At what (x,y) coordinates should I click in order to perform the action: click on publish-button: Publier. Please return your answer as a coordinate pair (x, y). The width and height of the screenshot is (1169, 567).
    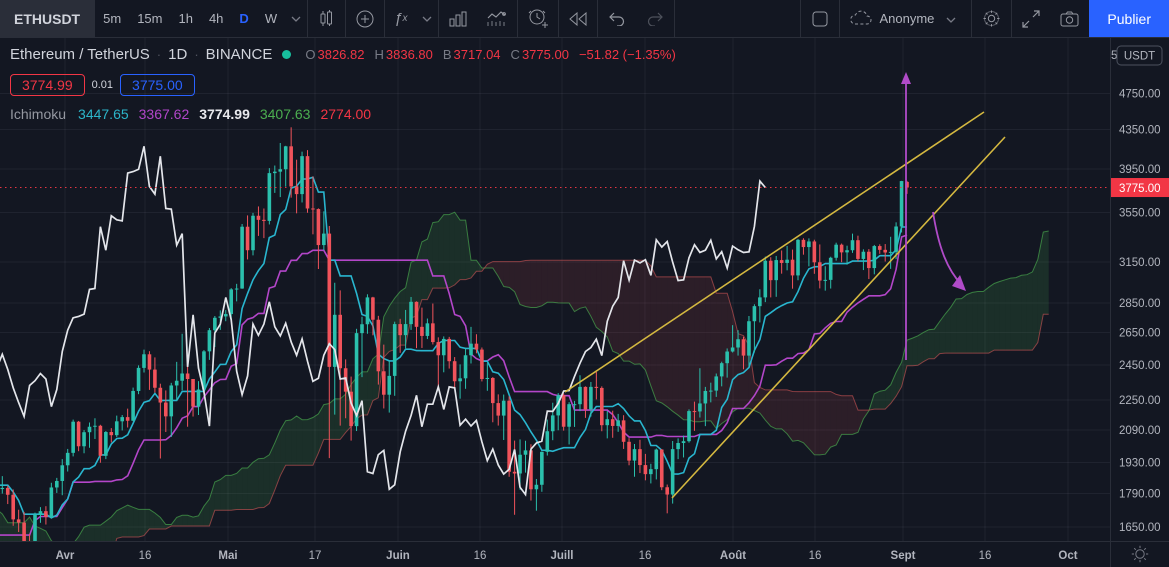
    Looking at the image, I should click on (1129, 18).